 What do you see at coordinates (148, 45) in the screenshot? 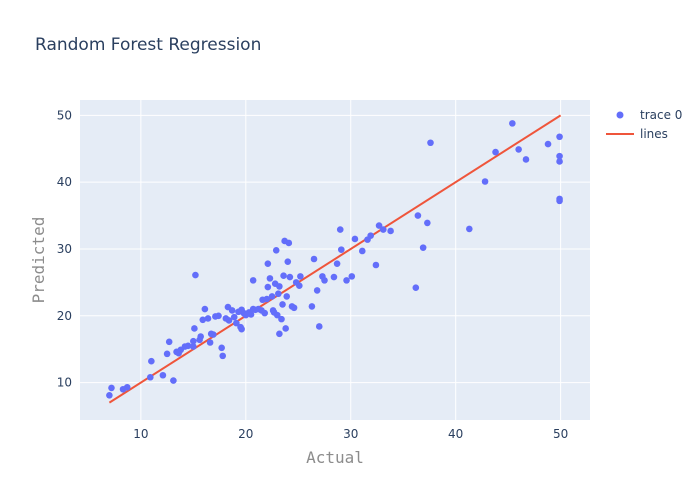
I see `chart-title: Random Forest Regression` at bounding box center [148, 45].